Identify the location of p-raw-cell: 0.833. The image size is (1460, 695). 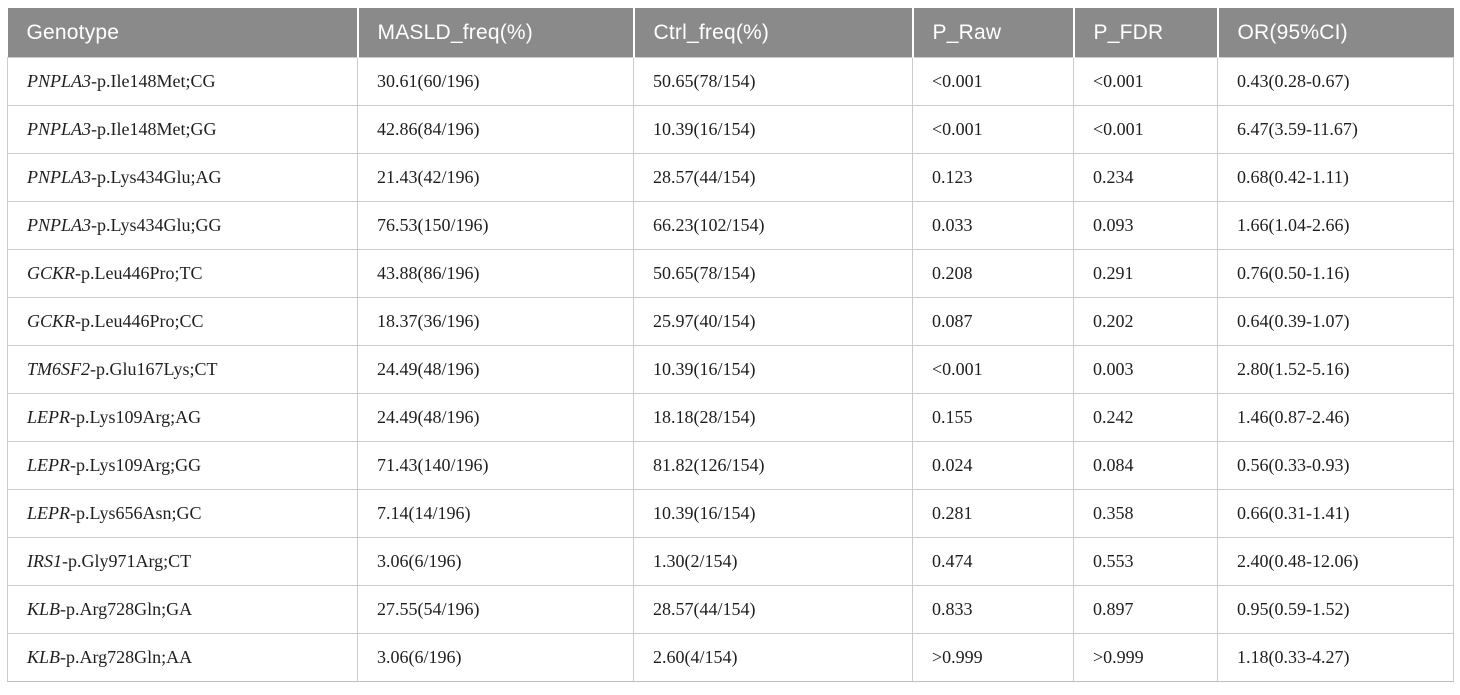
(993, 609).